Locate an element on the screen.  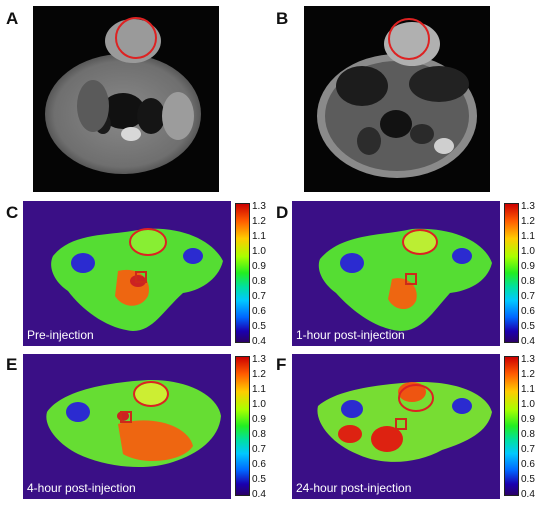
relaxation-map-c: Pre-injection is located at coordinates (127, 273).